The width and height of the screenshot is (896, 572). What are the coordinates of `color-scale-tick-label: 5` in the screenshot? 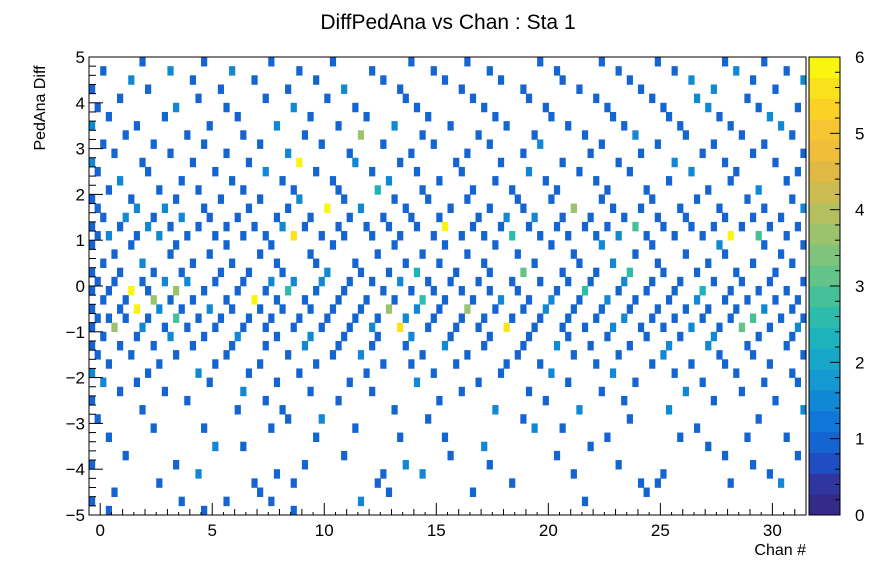 It's located at (859, 133).